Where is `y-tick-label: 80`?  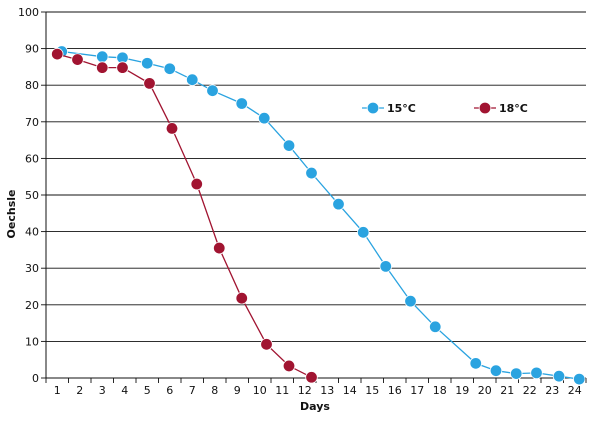 y-tick-label: 80 is located at coordinates (32, 85).